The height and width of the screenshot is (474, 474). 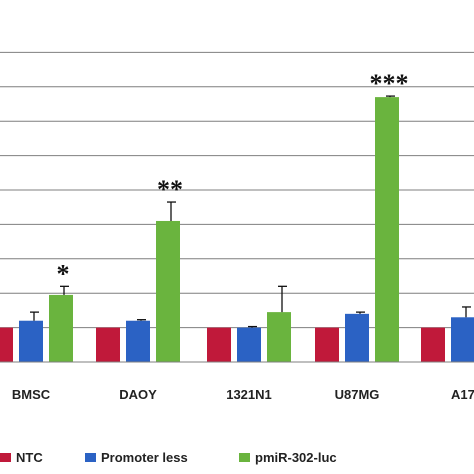 What do you see at coordinates (90, 457) in the screenshot?
I see `legend-swatch-promoter-less` at bounding box center [90, 457].